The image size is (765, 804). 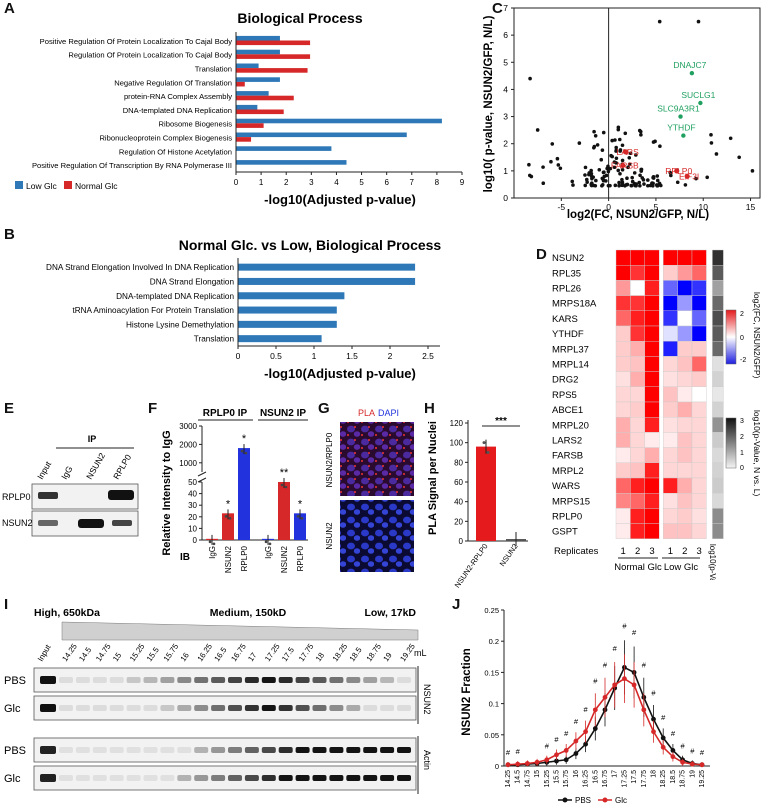 What do you see at coordinates (252, 657) in the screenshot?
I see `i-fraction-label: 17` at bounding box center [252, 657].